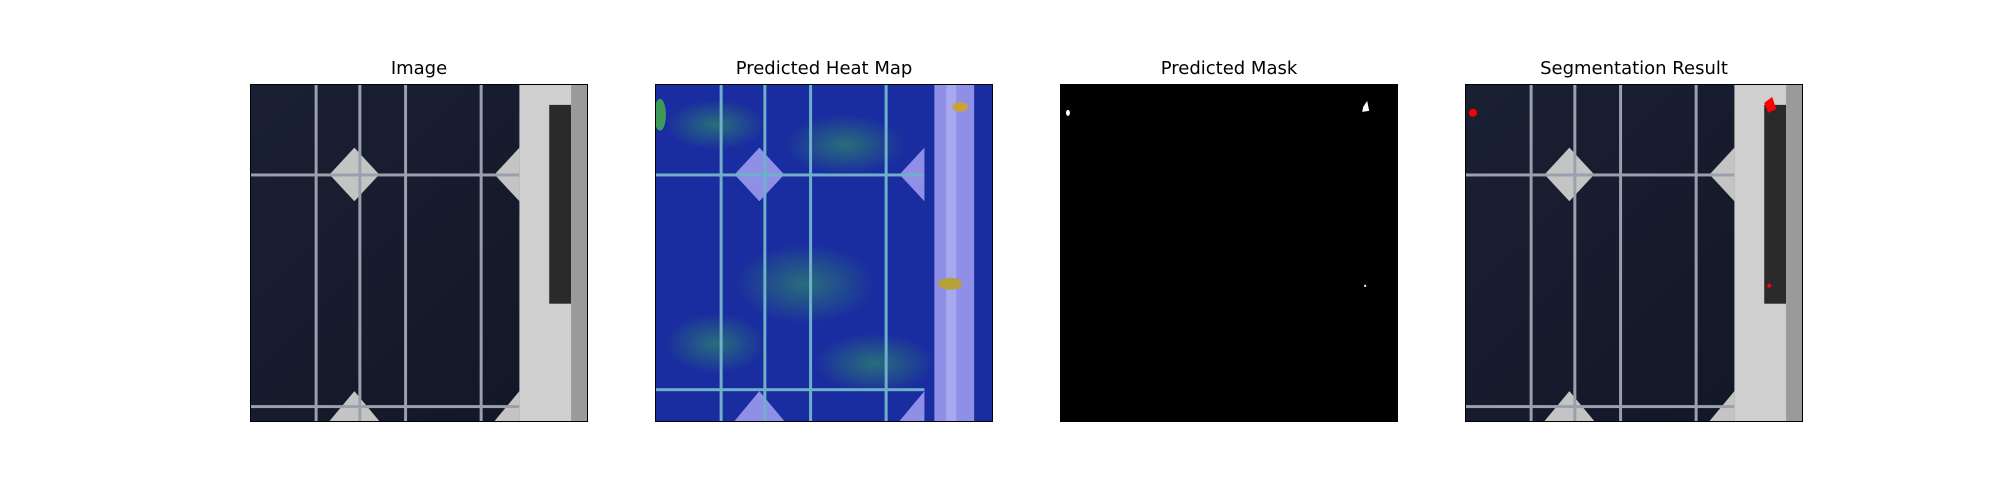 This screenshot has height=500, width=2000. Describe the element at coordinates (1229, 253) in the screenshot. I see `predicted-mask-image` at that location.